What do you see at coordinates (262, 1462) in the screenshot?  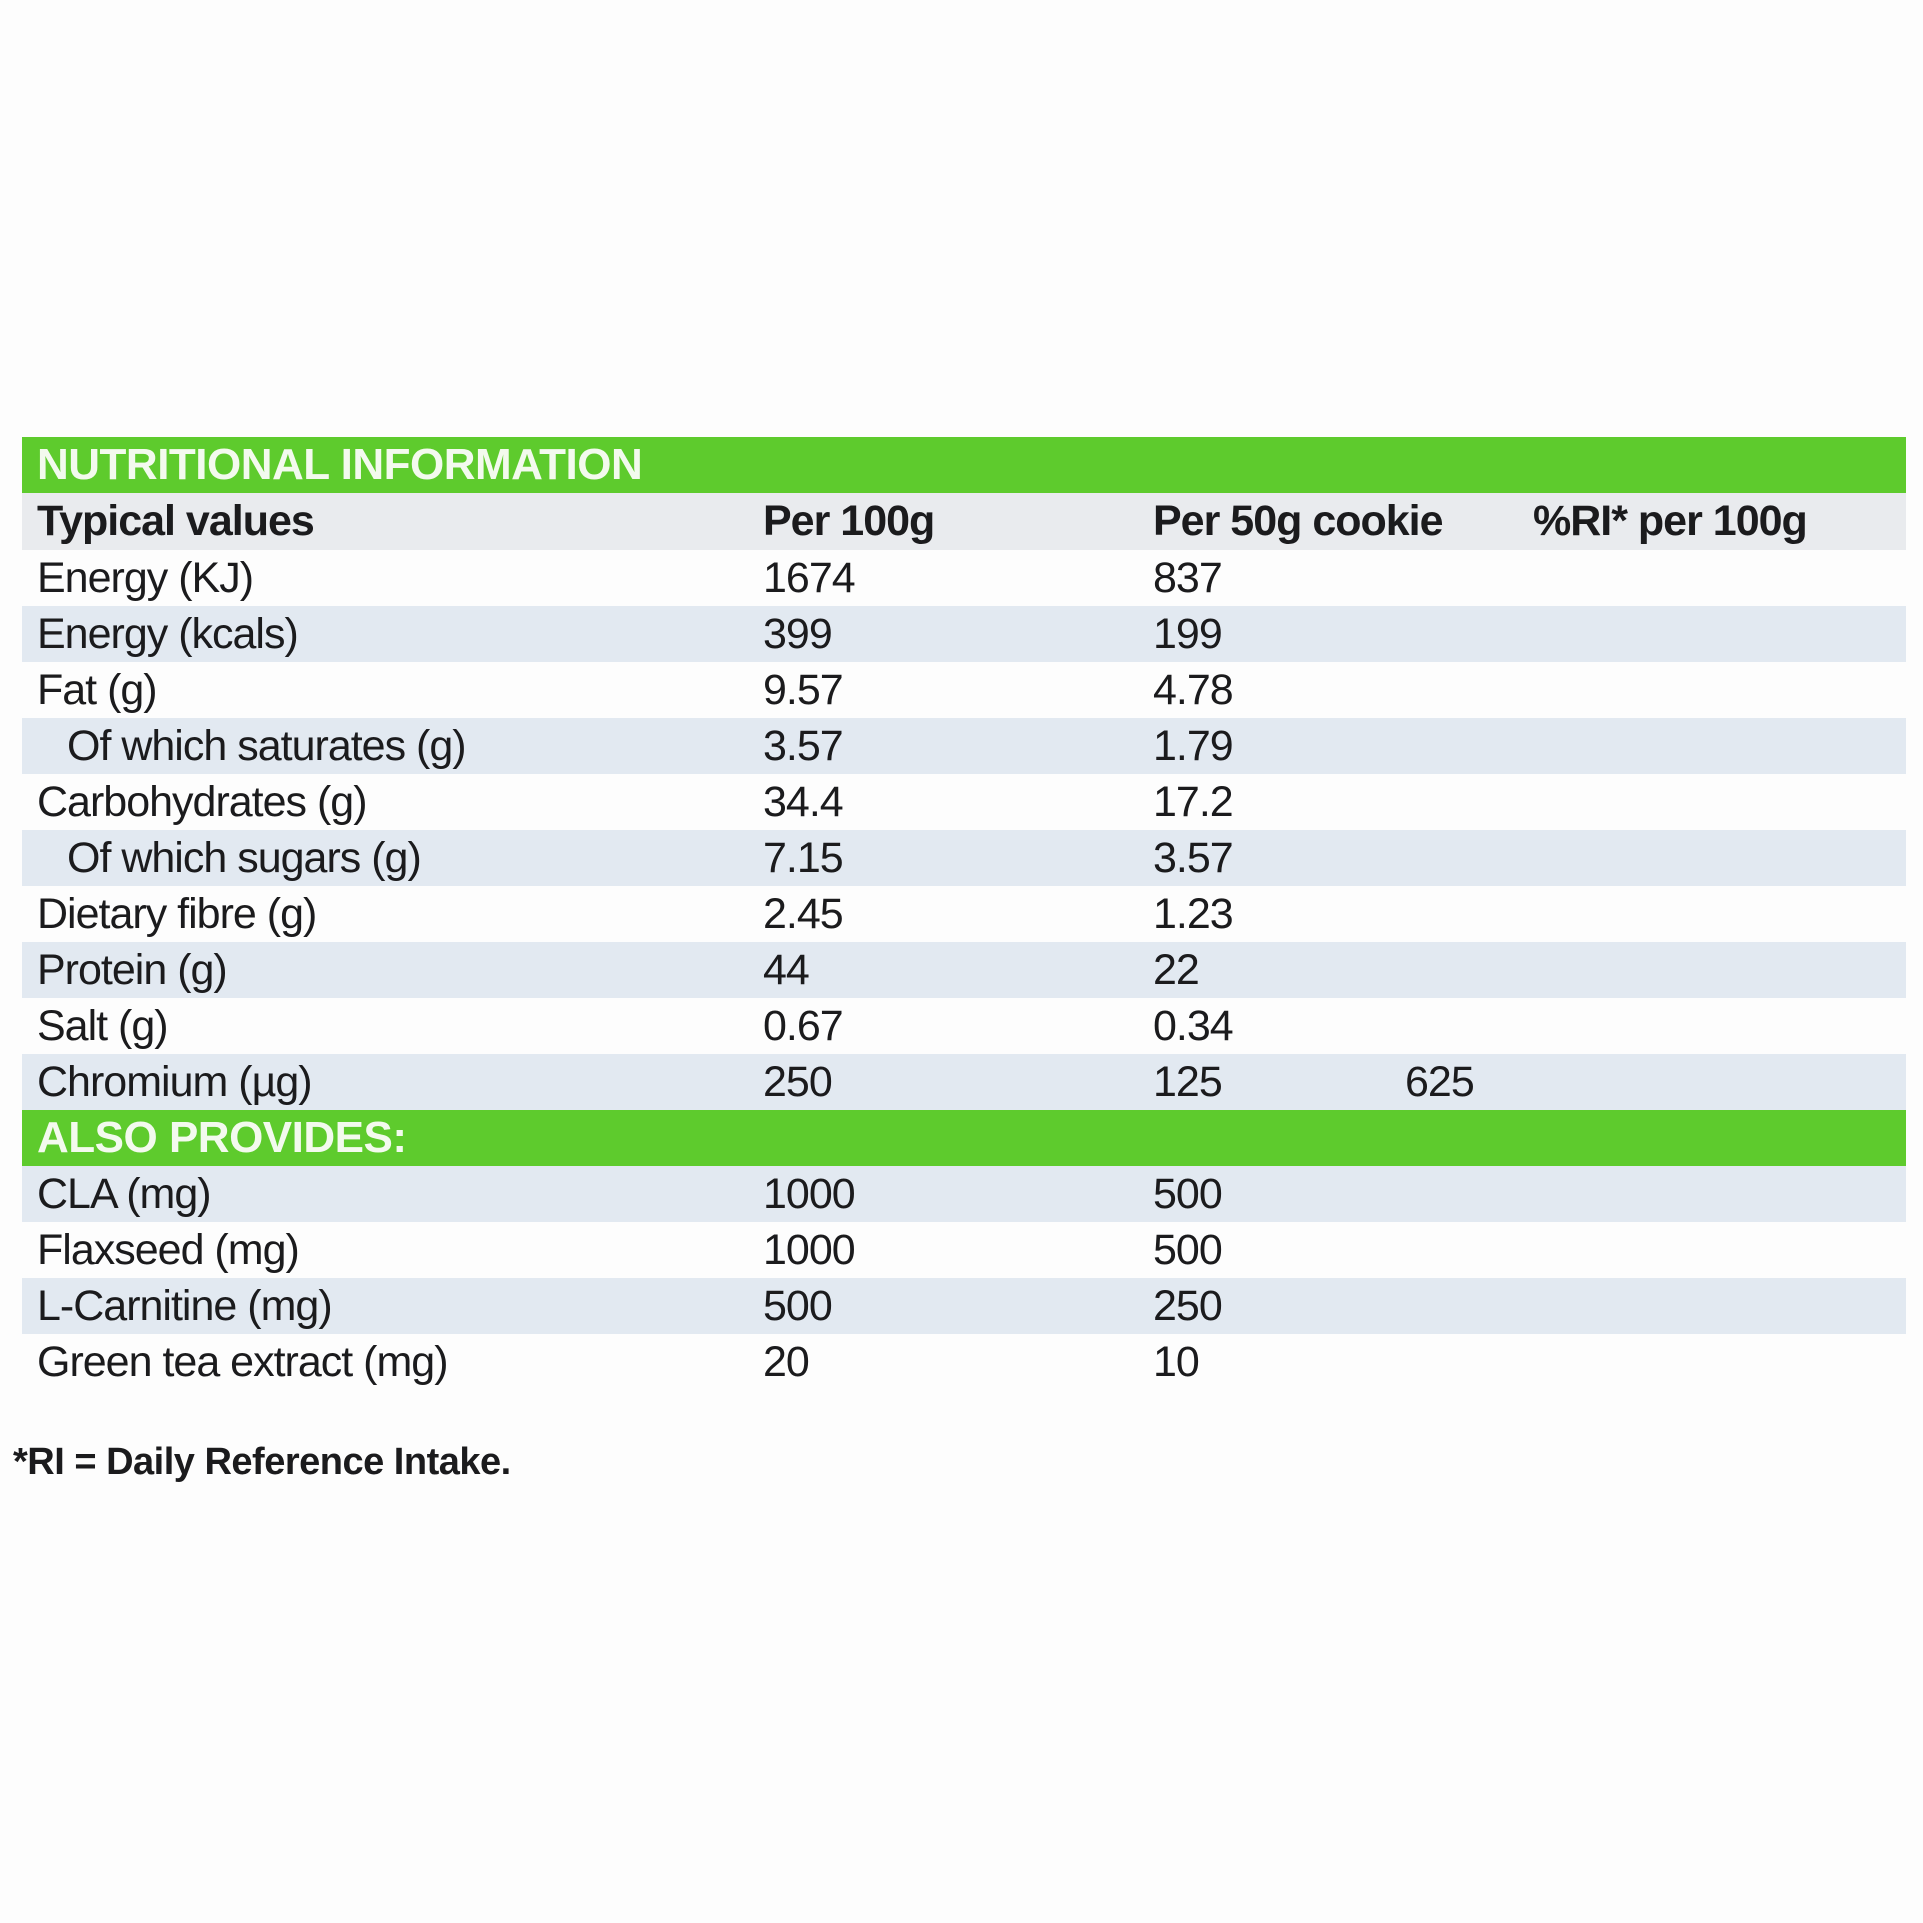 I see `footnote: *RI = Daily Reference Intake.` at bounding box center [262, 1462].